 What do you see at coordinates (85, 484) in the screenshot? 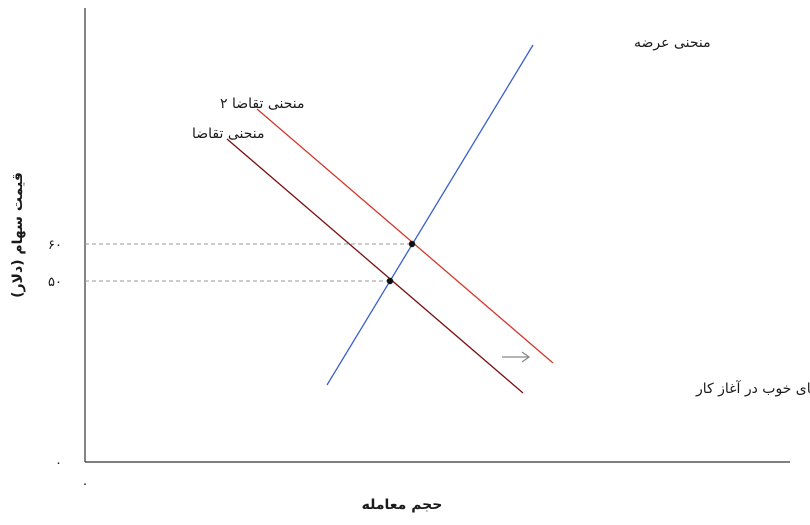
I see `x-origin-label: ۰` at bounding box center [85, 484].